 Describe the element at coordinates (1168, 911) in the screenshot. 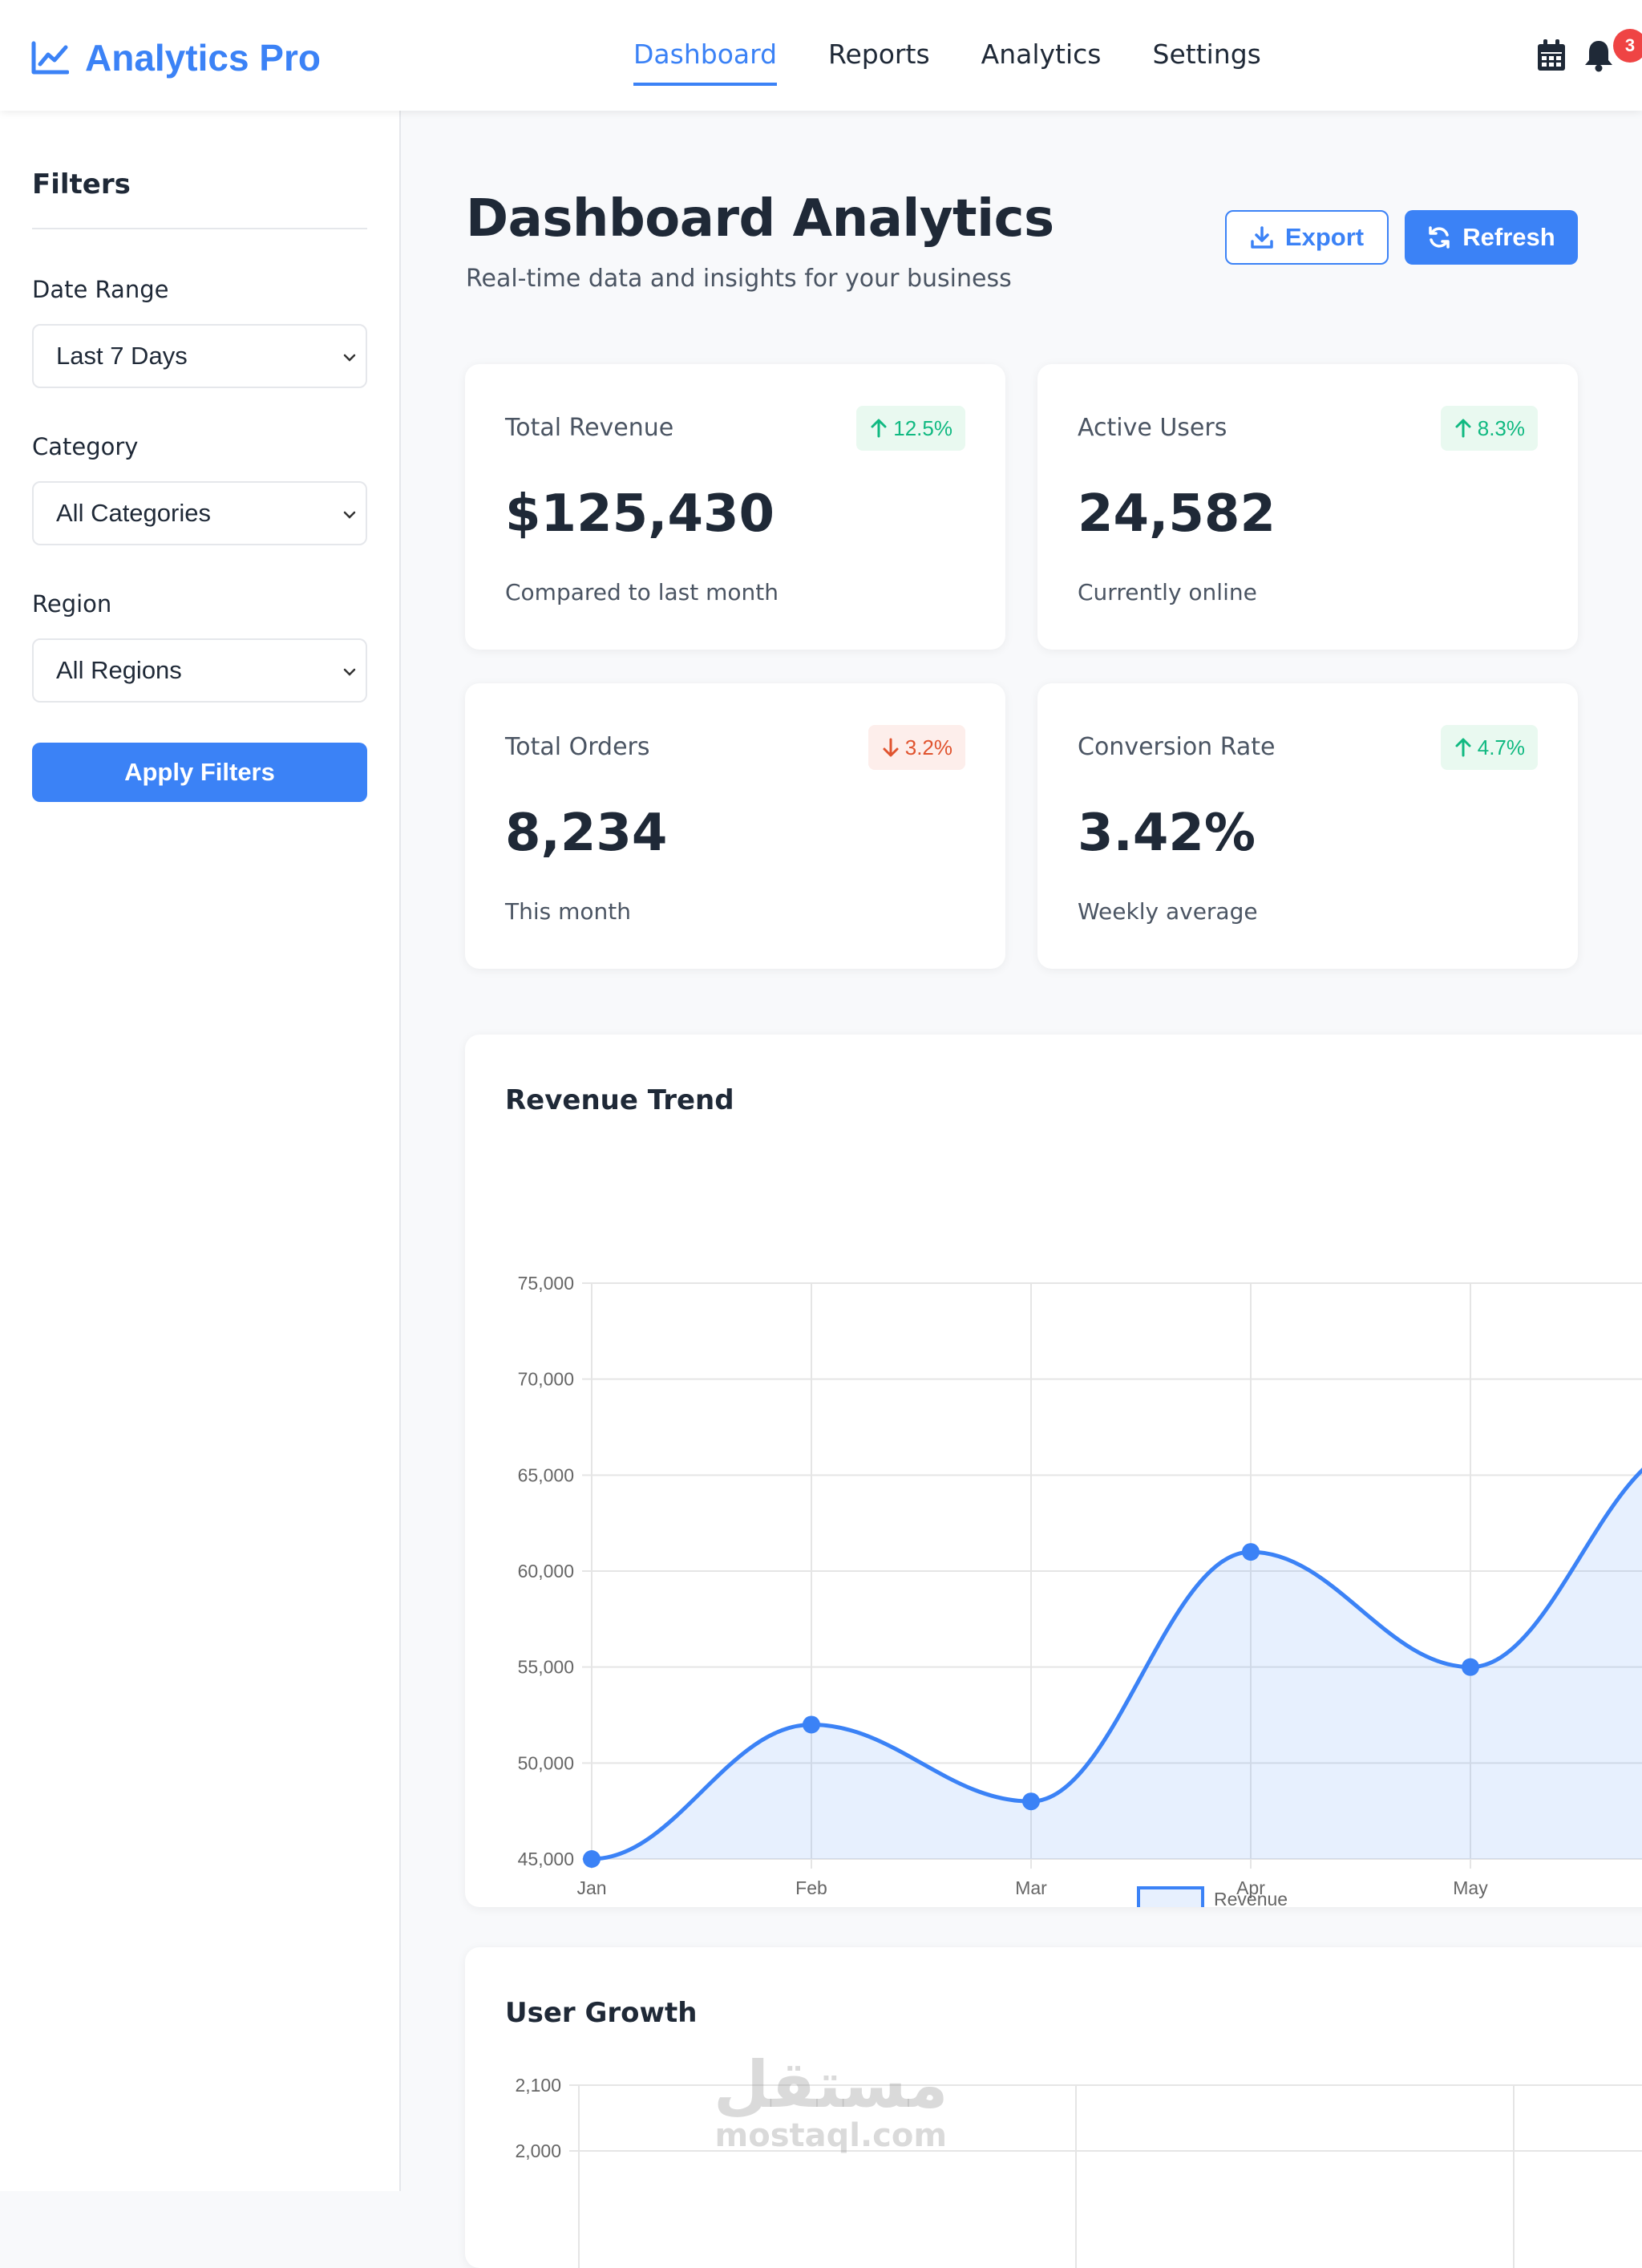

I see `stat-note: Weekly average` at that location.